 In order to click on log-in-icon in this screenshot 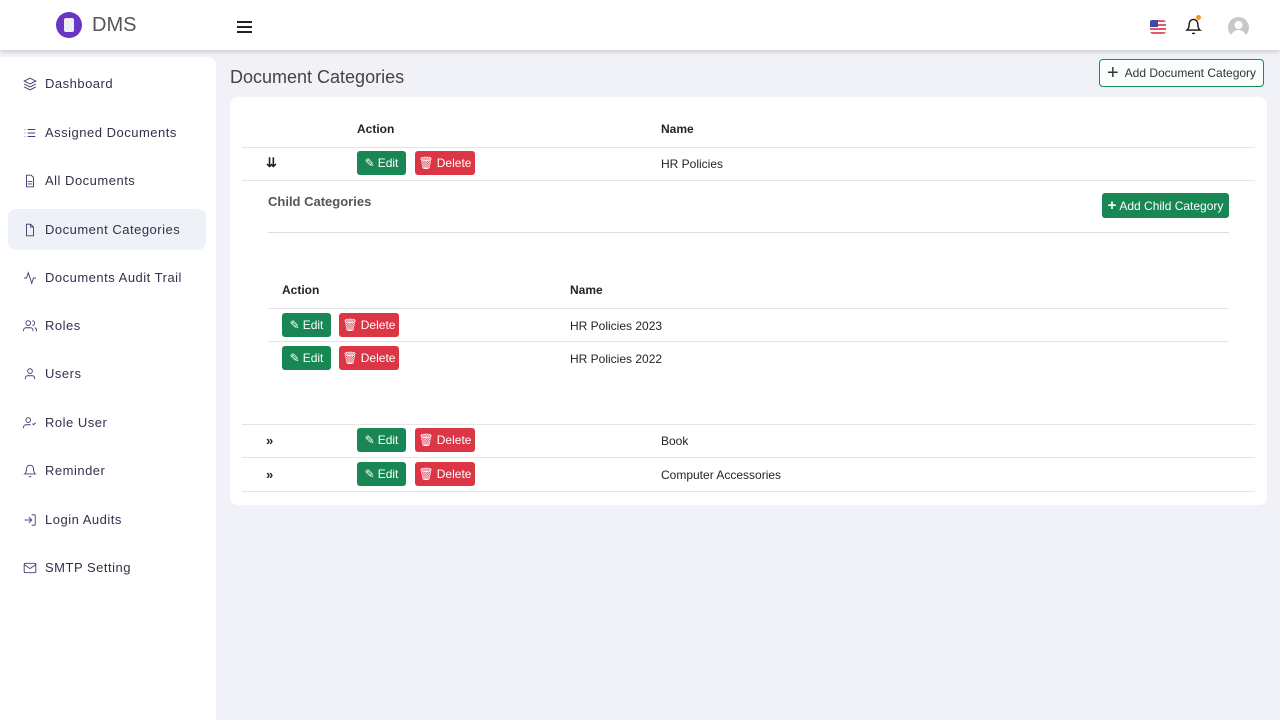, I will do `click(30, 519)`.